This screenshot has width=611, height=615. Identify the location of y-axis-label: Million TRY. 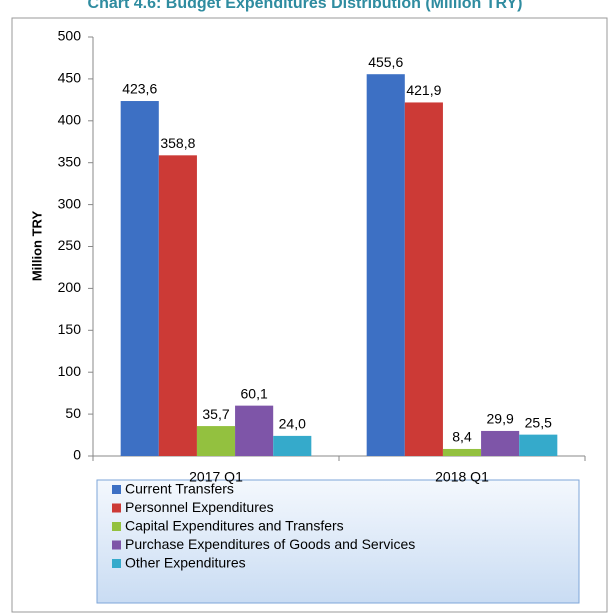
(36, 246).